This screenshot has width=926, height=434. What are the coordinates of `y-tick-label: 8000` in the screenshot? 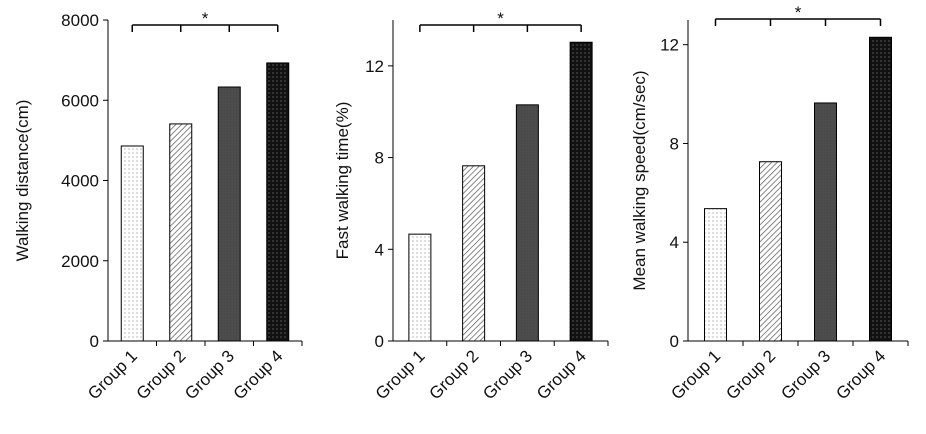 It's located at (80, 20).